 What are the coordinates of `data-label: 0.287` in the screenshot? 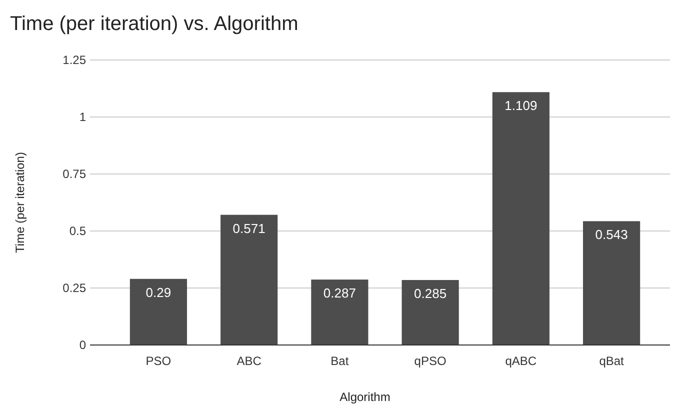 It's located at (339, 293).